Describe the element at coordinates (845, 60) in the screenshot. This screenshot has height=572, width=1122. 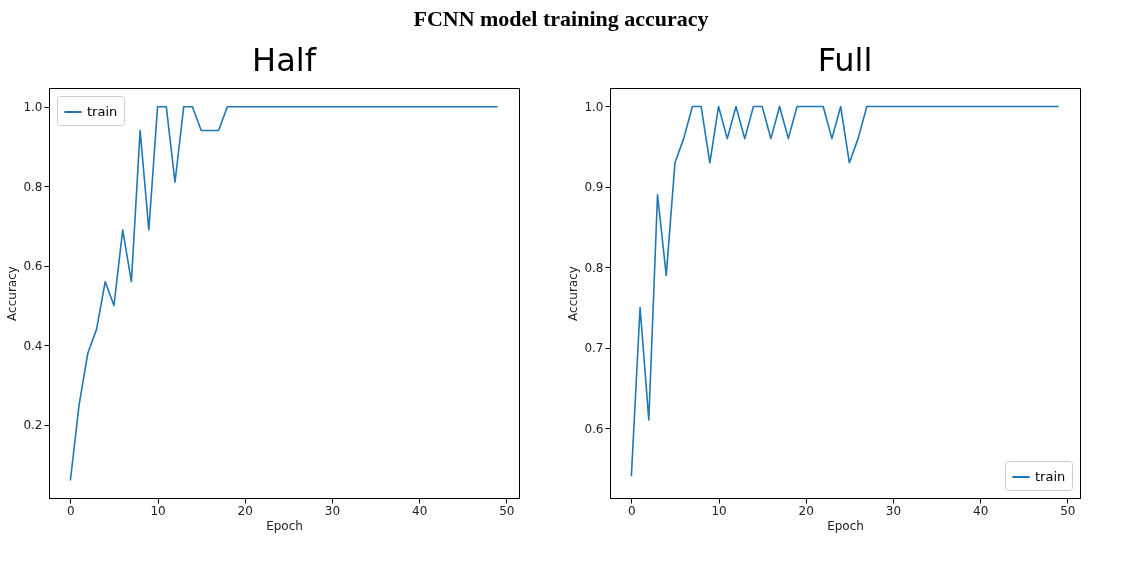
I see `chart-title: Full` at that location.